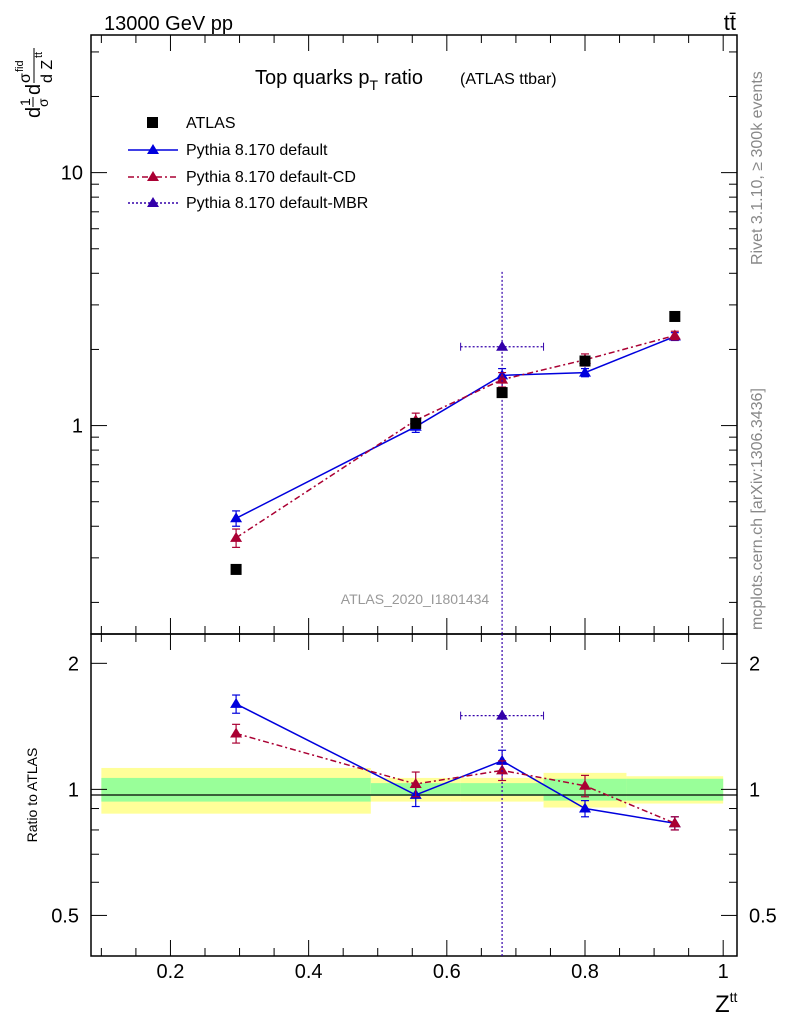 This screenshot has height=1024, width=786. Describe the element at coordinates (152, 122) in the screenshot. I see `legend-marker-atlas` at that location.